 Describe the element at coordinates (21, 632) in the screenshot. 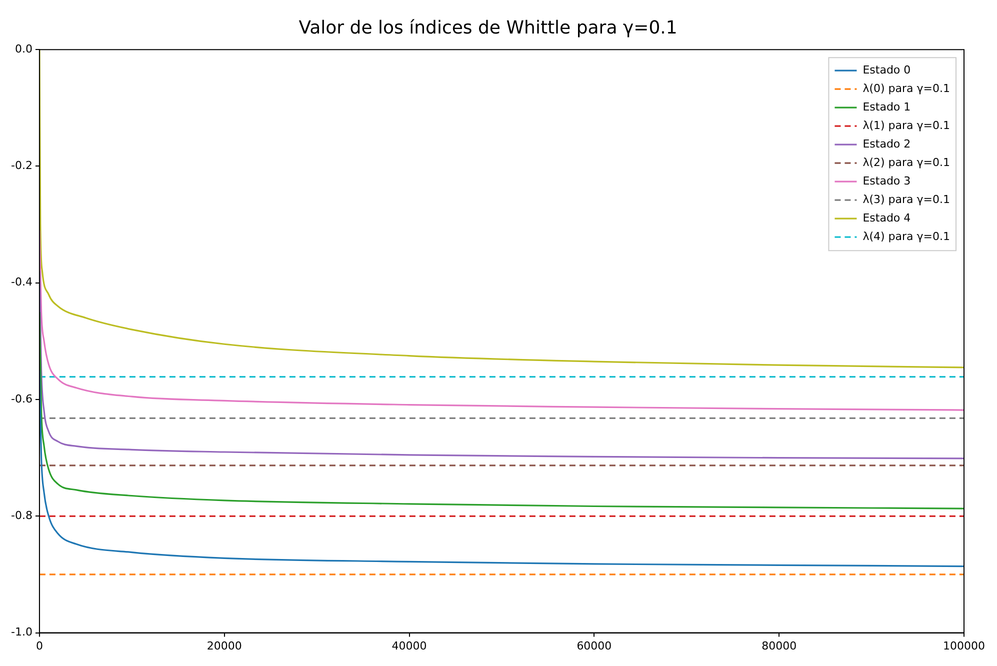

I see `y-tick-label: -1.0` at that location.